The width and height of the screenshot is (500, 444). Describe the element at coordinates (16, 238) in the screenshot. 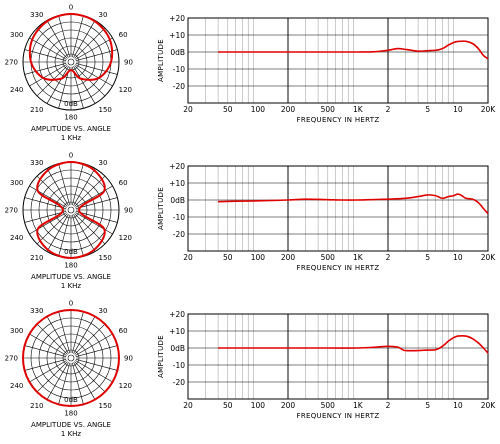

I see `polar-angle-label: 240` at that location.